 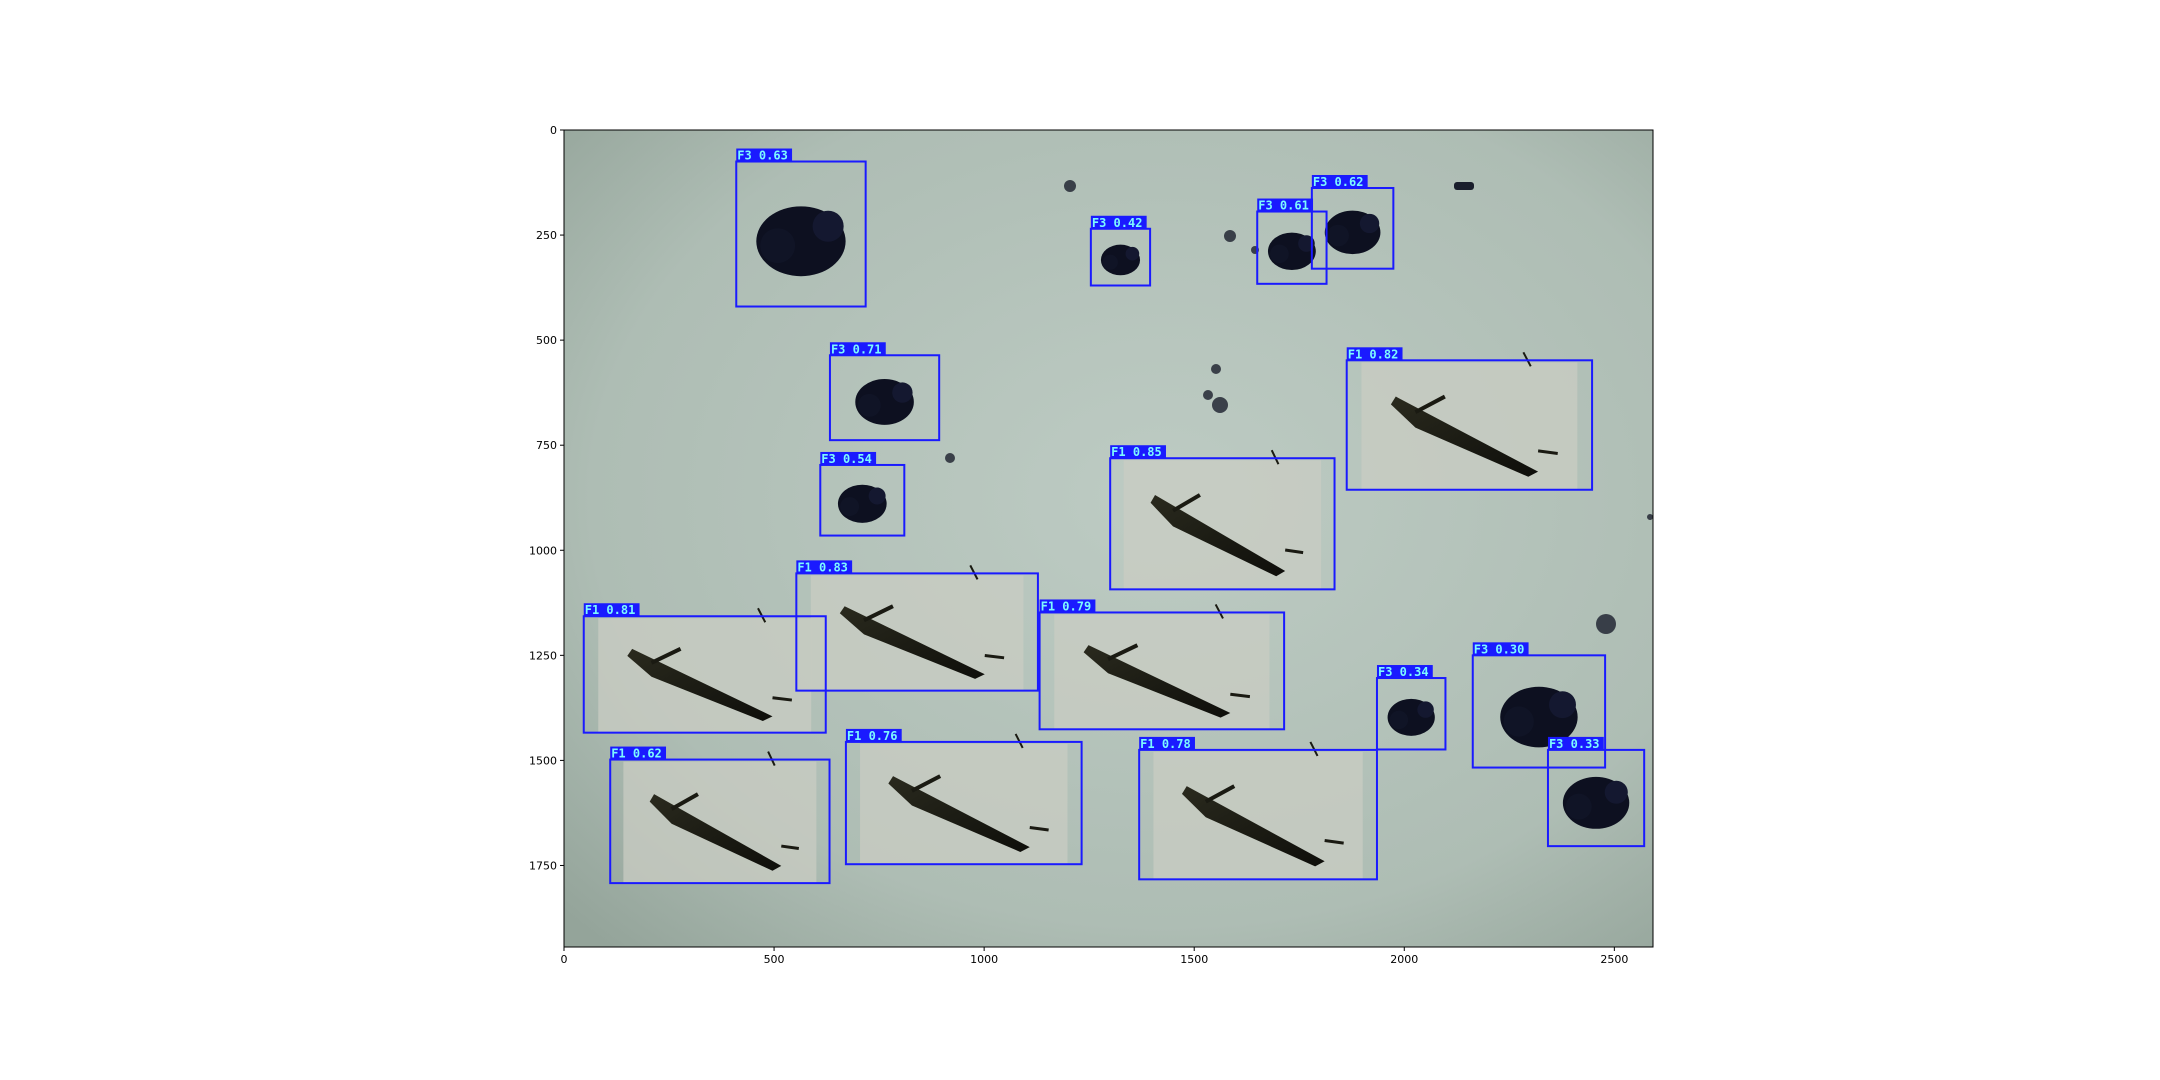 What do you see at coordinates (553, 130) in the screenshot?
I see `y-tick-label: 0` at bounding box center [553, 130].